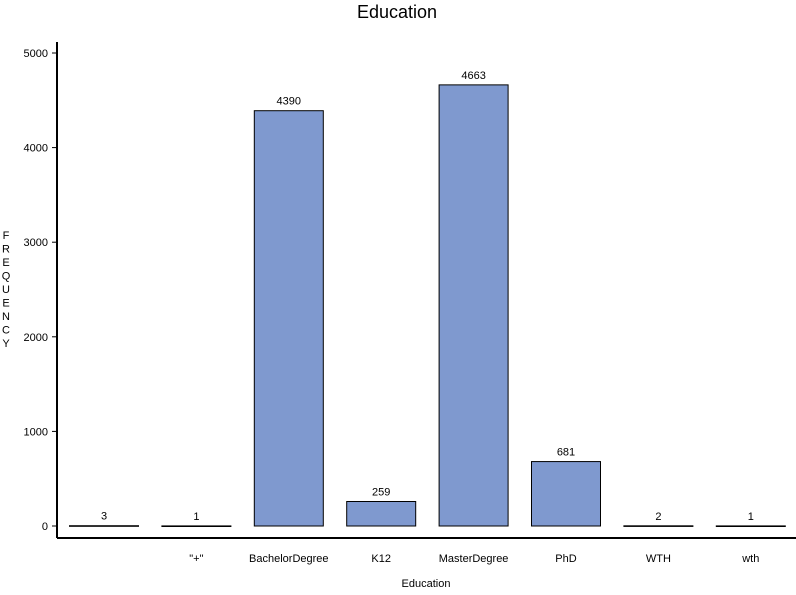 This screenshot has width=796, height=595. I want to click on y-tick-label: 2000, so click(36, 338).